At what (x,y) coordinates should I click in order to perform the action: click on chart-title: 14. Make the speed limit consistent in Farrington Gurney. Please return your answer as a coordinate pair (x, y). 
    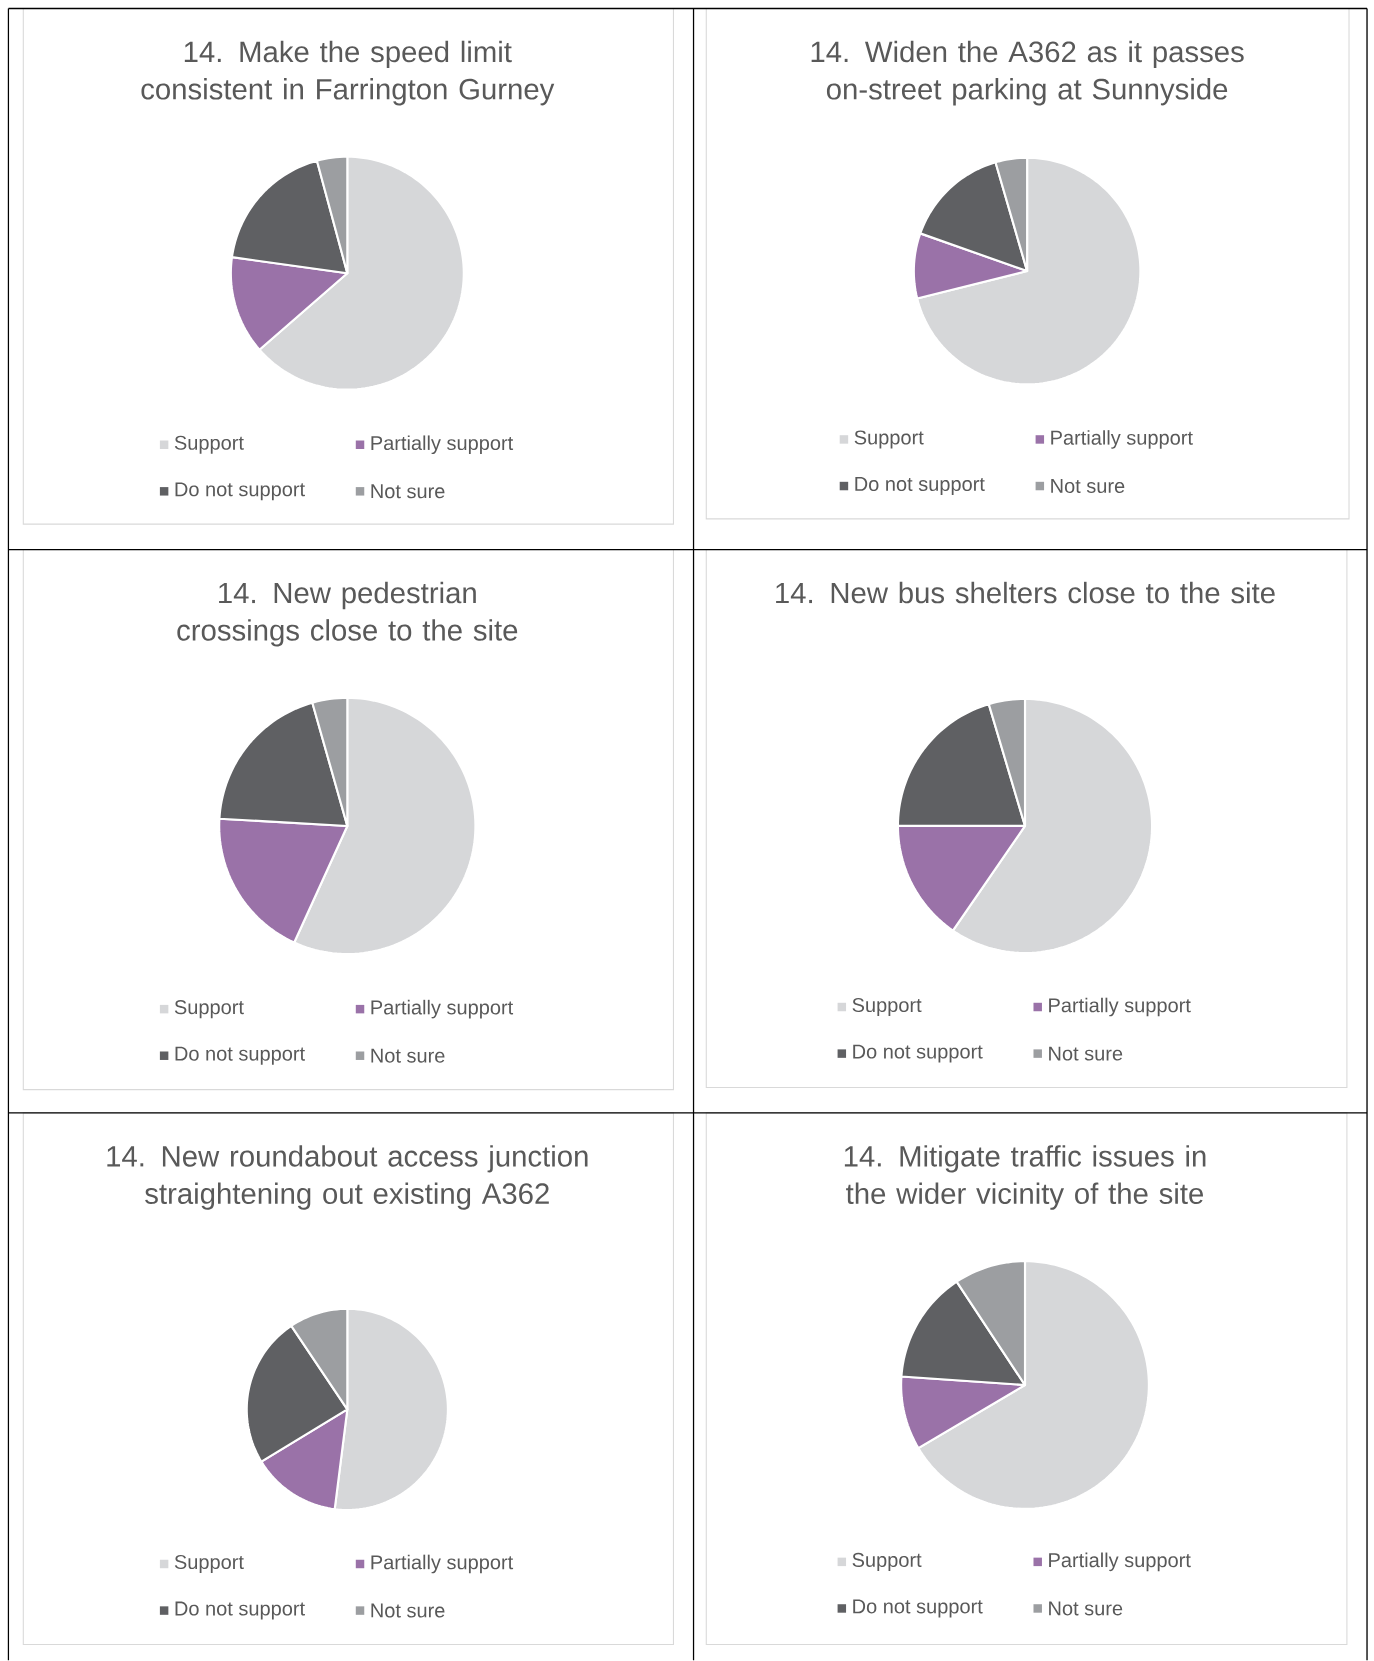
    Looking at the image, I should click on (348, 73).